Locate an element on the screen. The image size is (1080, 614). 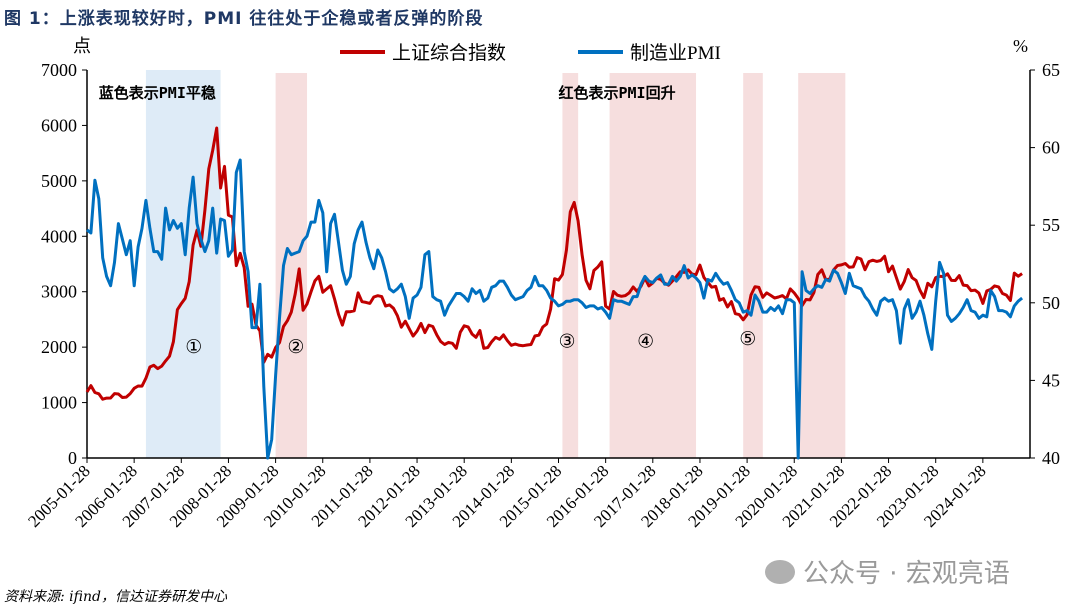
annotation-label: ① is located at coordinates (193, 347).